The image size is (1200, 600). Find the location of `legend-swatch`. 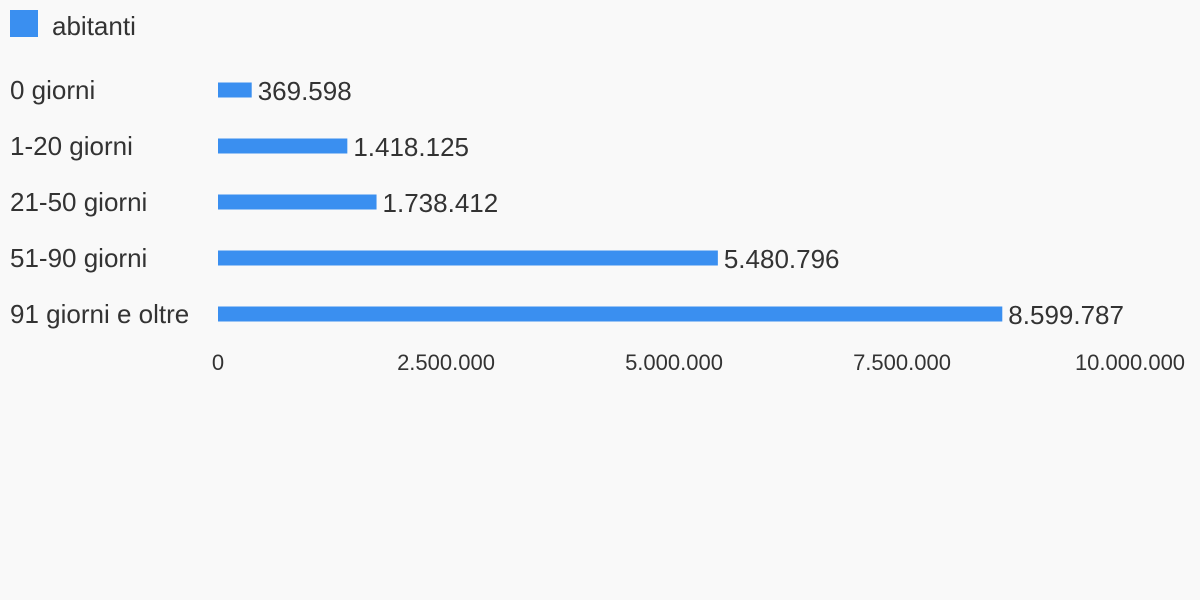

legend-swatch is located at coordinates (24, 23).